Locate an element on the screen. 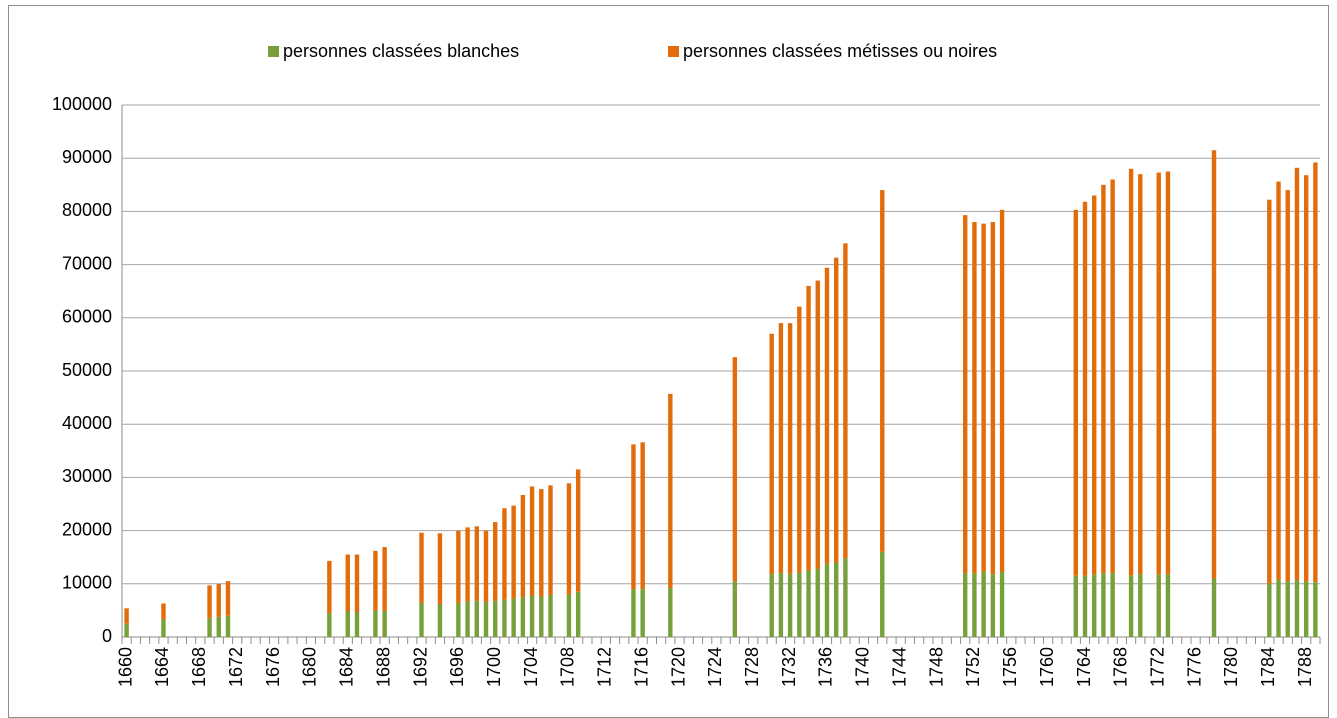 Image resolution: width=1337 pixels, height=718 pixels. x-tick-label: 1772 is located at coordinates (1157, 667).